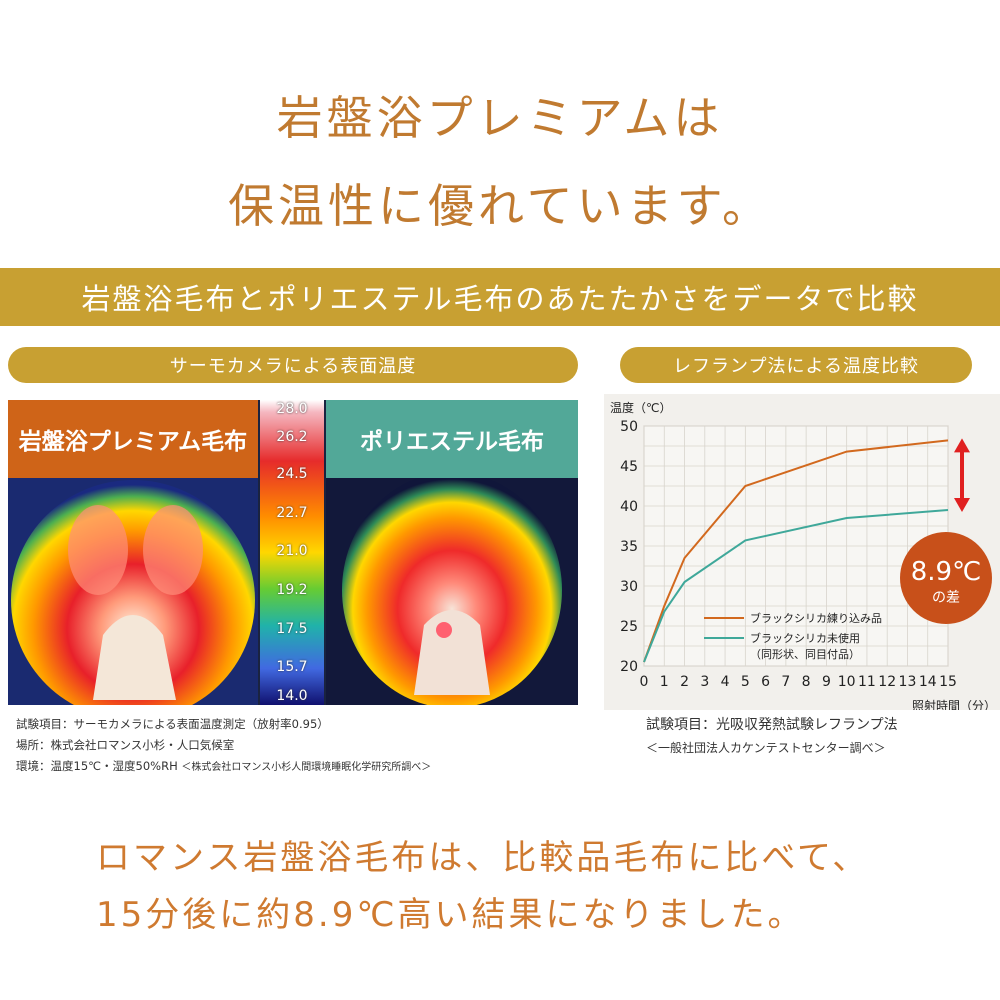 The height and width of the screenshot is (1000, 1000). I want to click on difference-arrow-head-up, so click(962, 445).